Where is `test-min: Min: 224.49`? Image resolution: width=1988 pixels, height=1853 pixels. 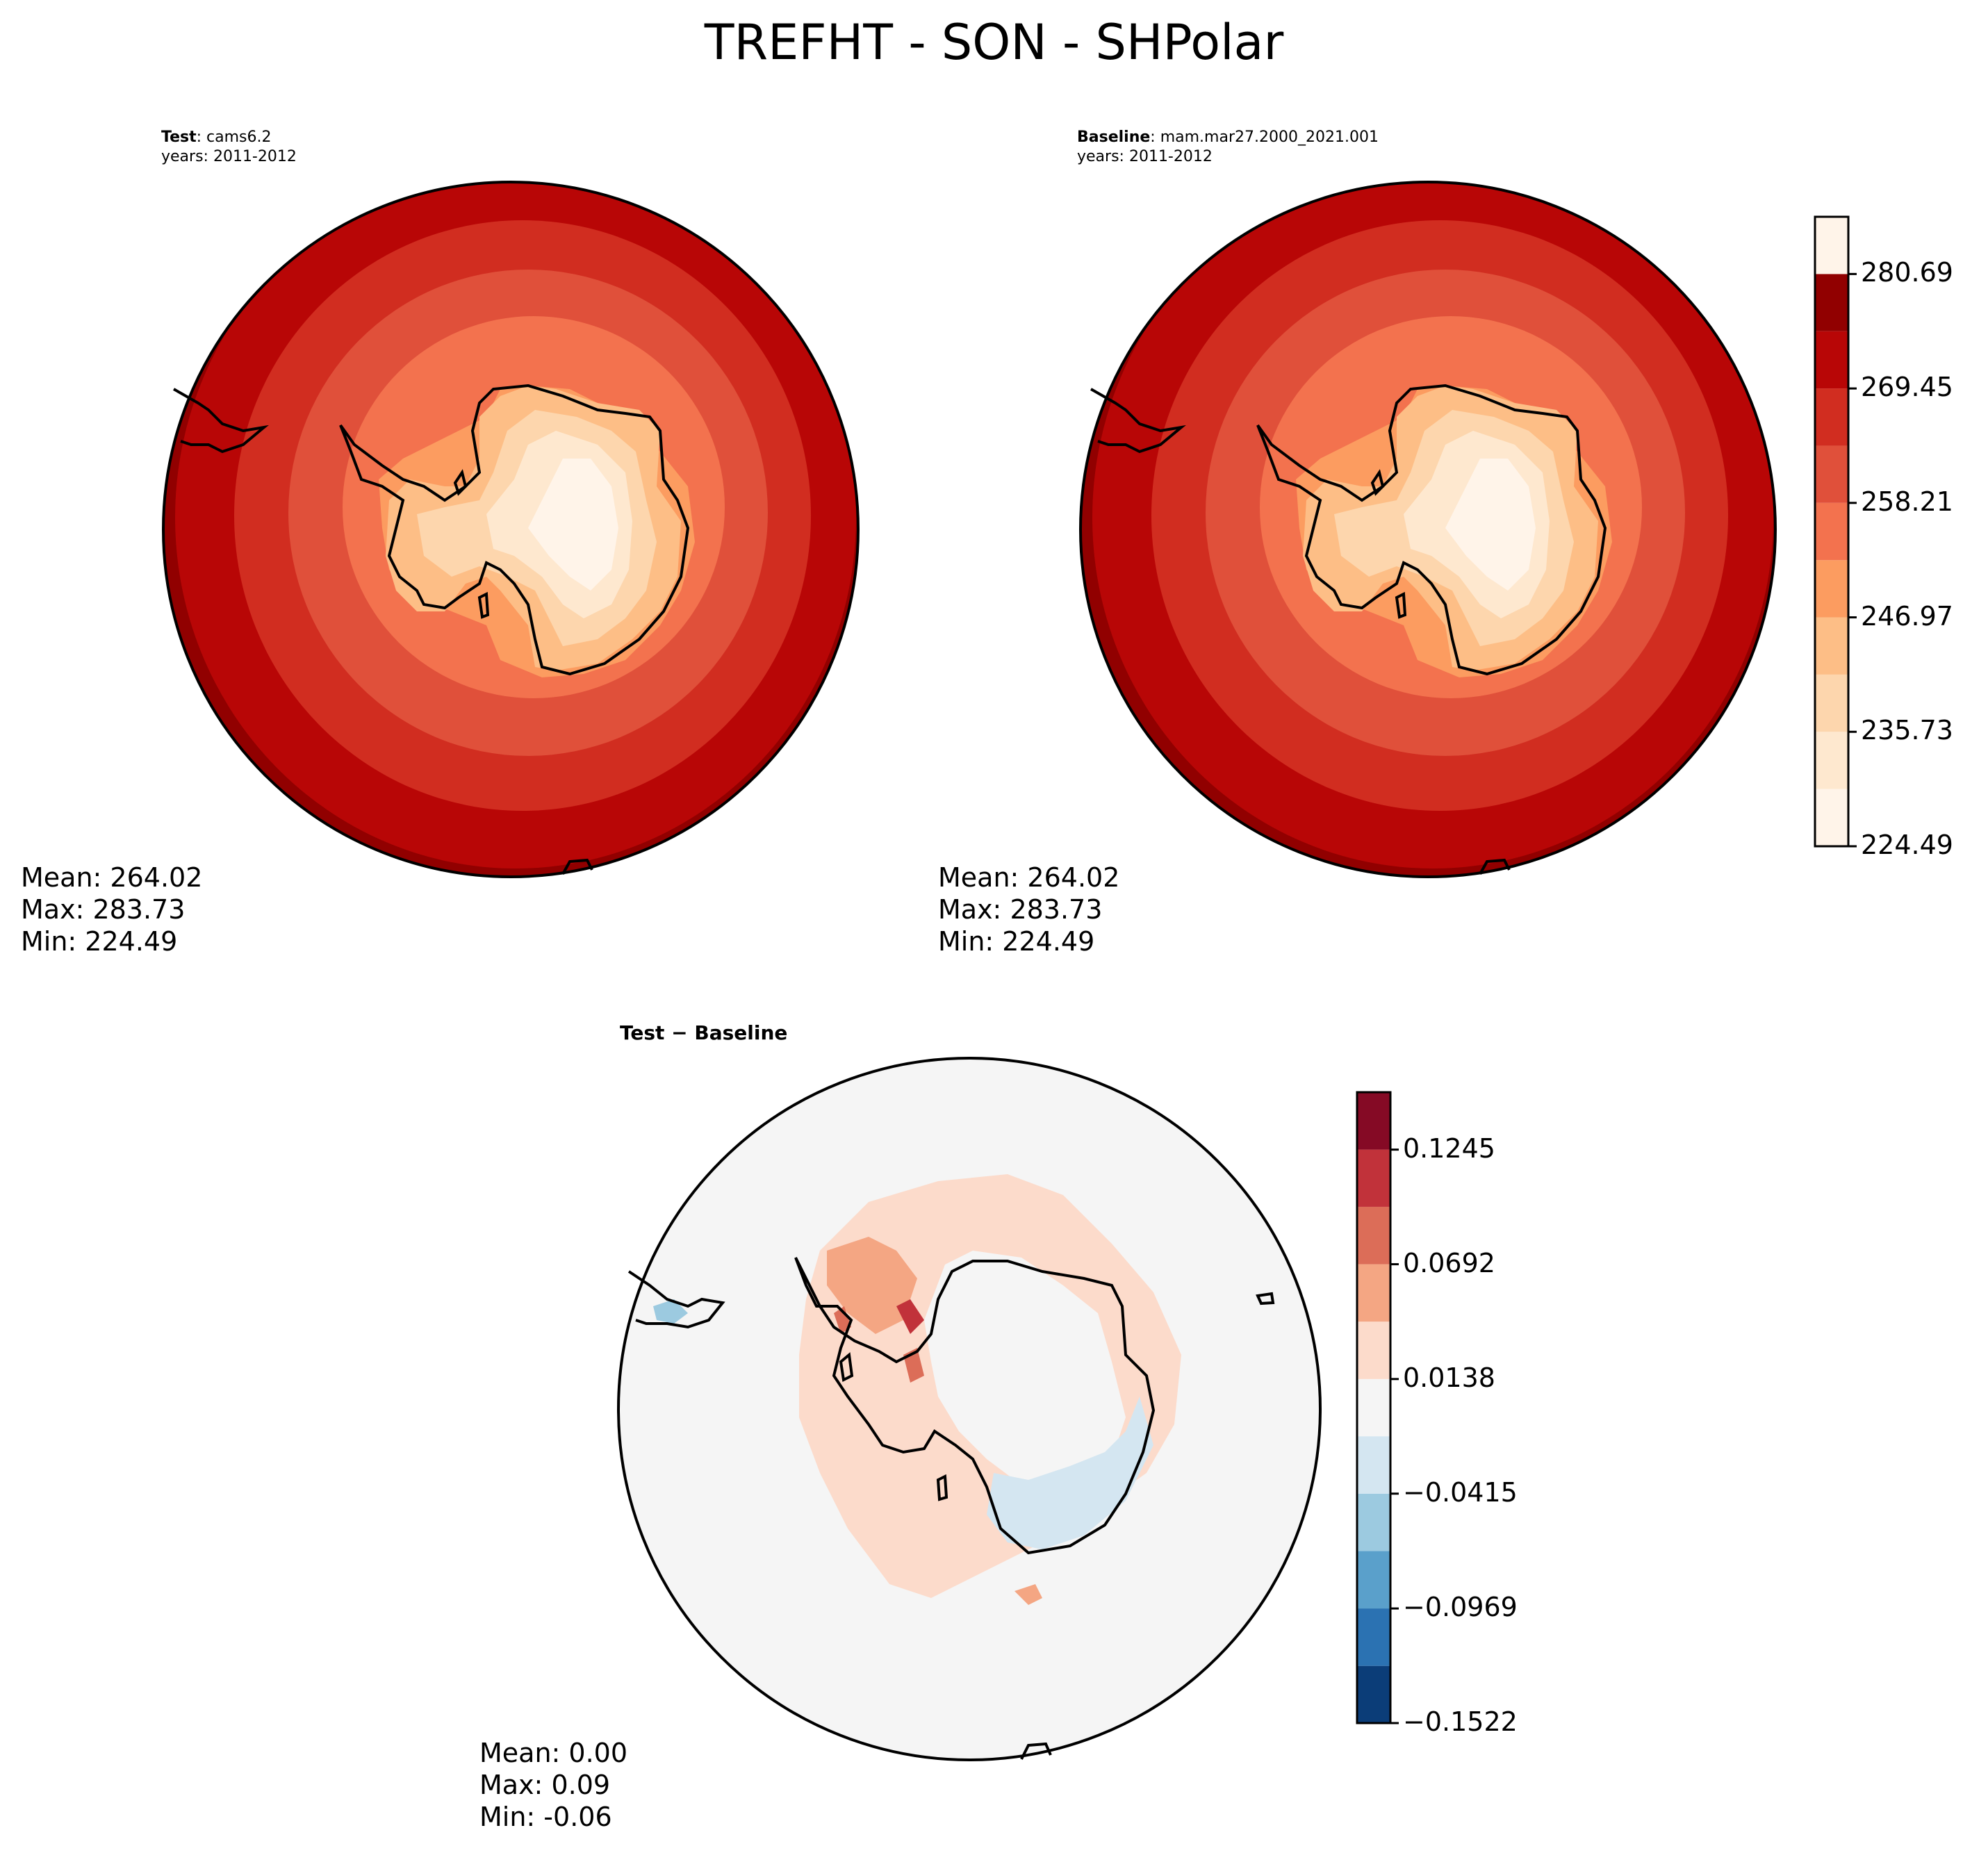
test-min: Min: 224.49 is located at coordinates (99, 941).